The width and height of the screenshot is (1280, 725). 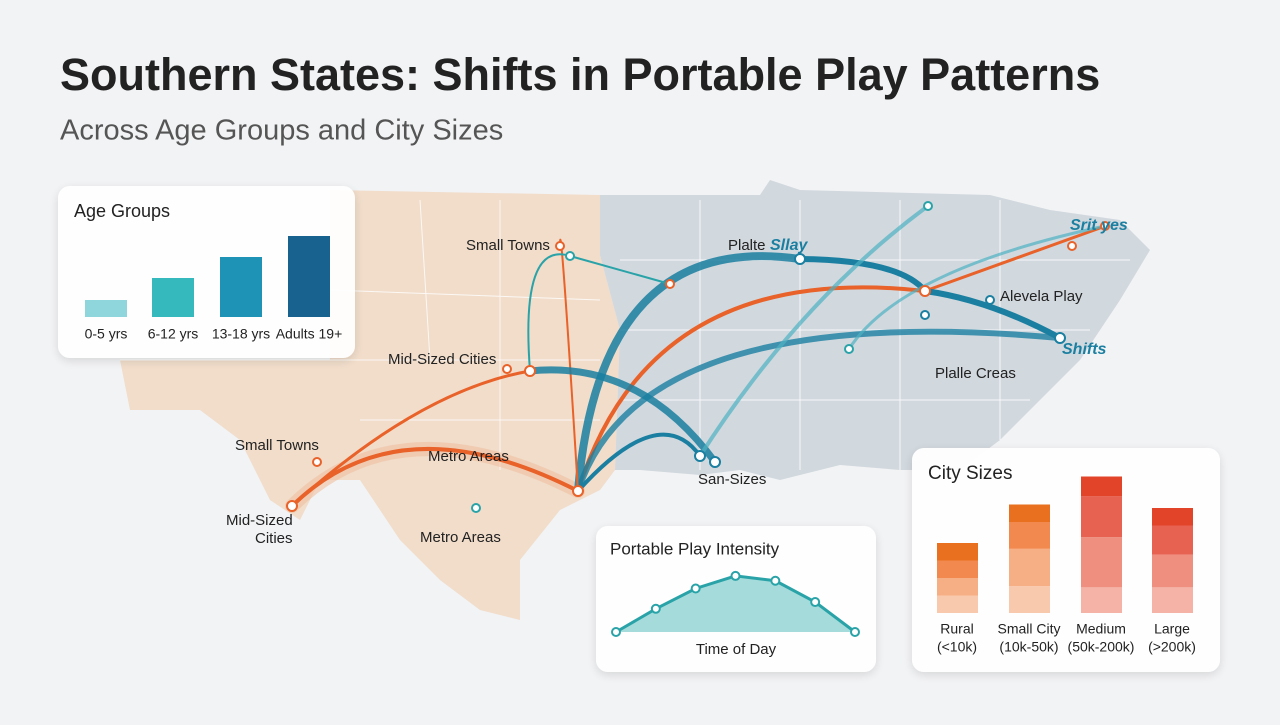 I want to click on x-tick-label: (50k-200k), so click(x=1101, y=647).